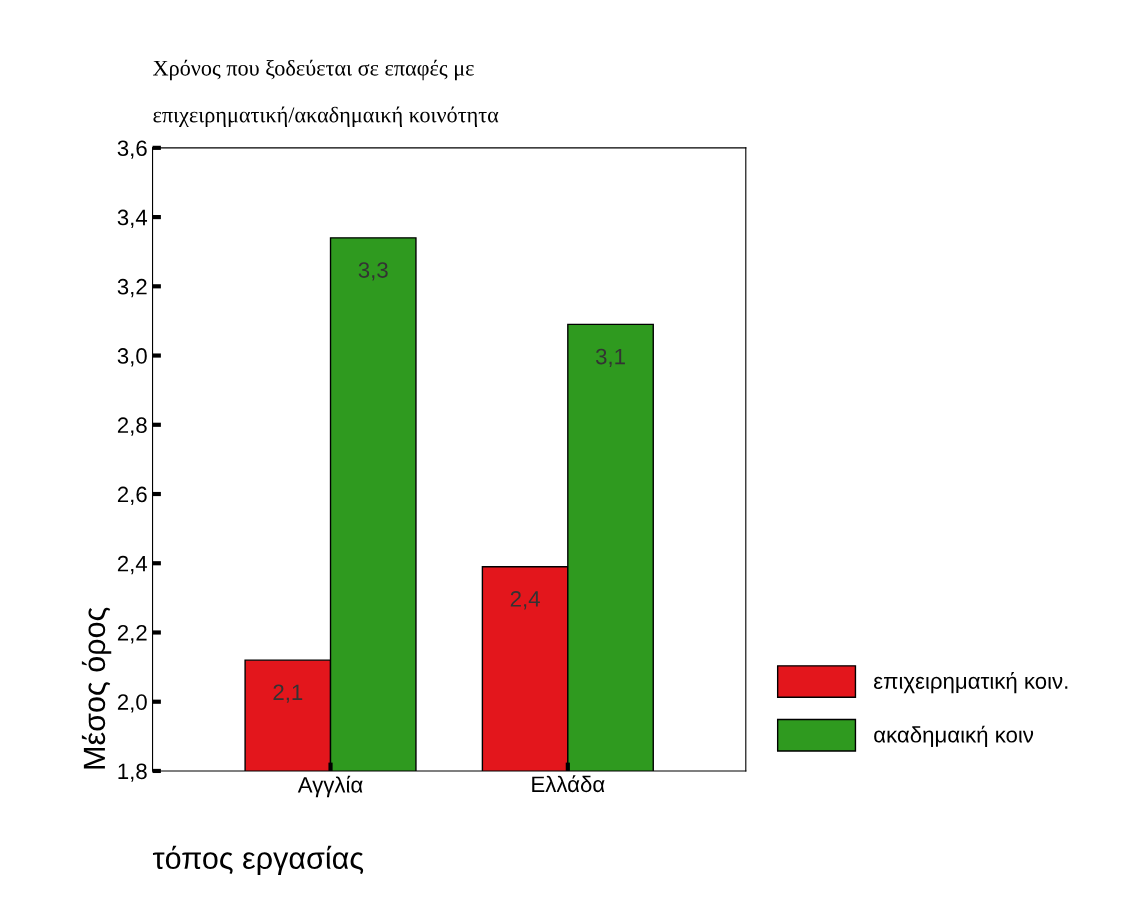  I want to click on y-tick-label: 3,0, so click(132, 357).